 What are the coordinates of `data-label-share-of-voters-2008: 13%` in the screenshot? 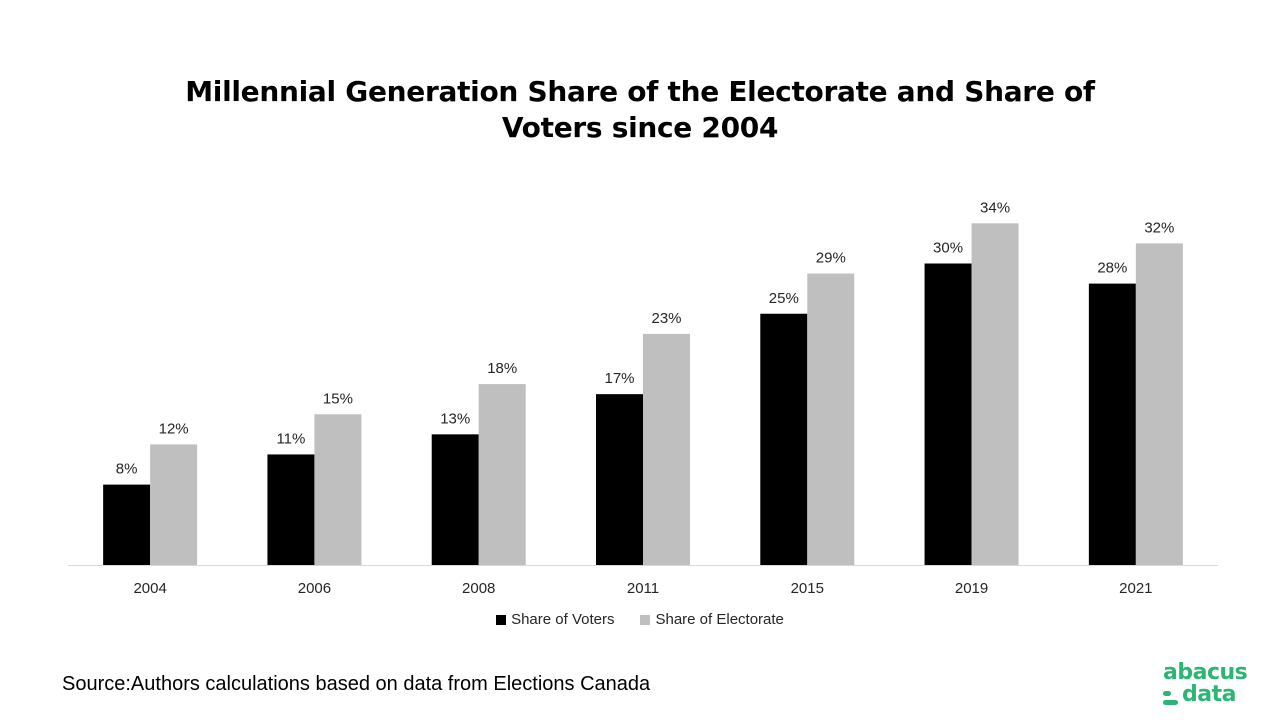 It's located at (455, 418).